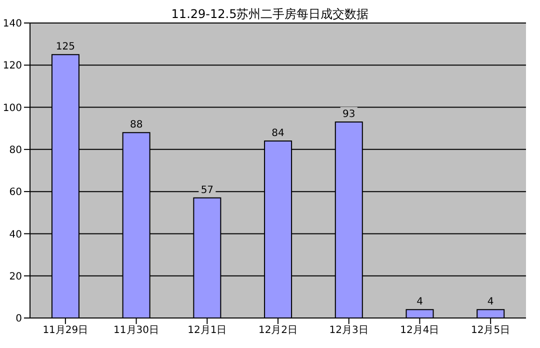  Describe the element at coordinates (348, 330) in the screenshot. I see `x-tick-label: 12月3日` at that location.